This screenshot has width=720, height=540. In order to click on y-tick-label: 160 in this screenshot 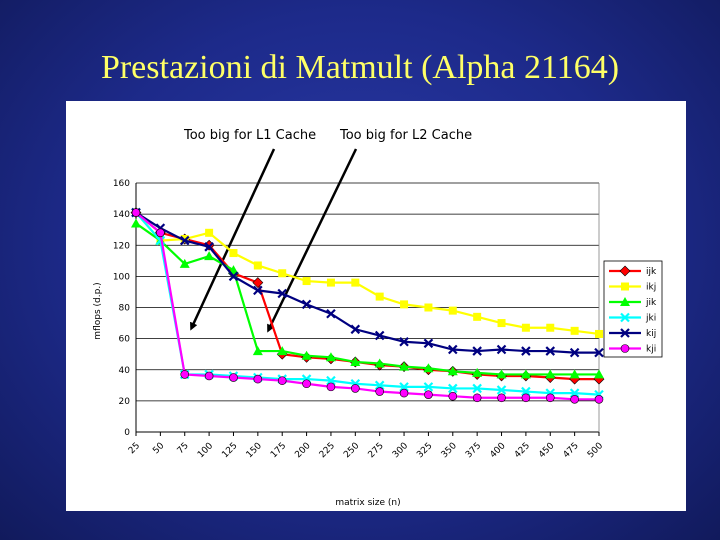, I will do `click(121, 184)`.